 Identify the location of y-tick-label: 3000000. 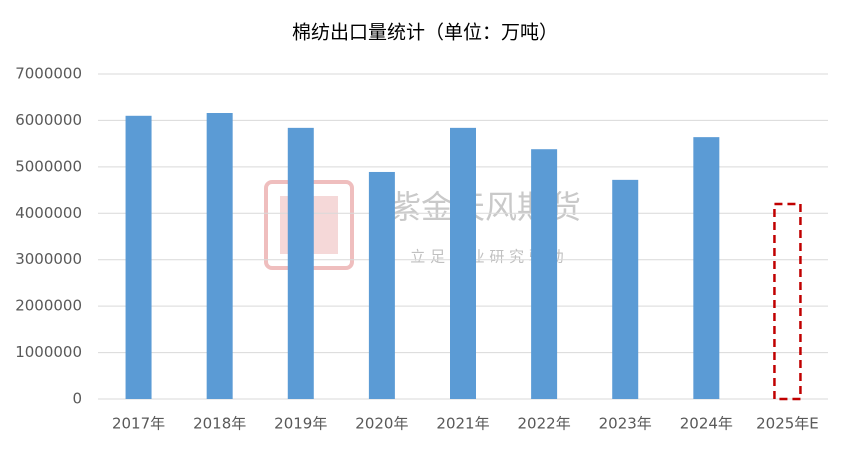
(48, 259).